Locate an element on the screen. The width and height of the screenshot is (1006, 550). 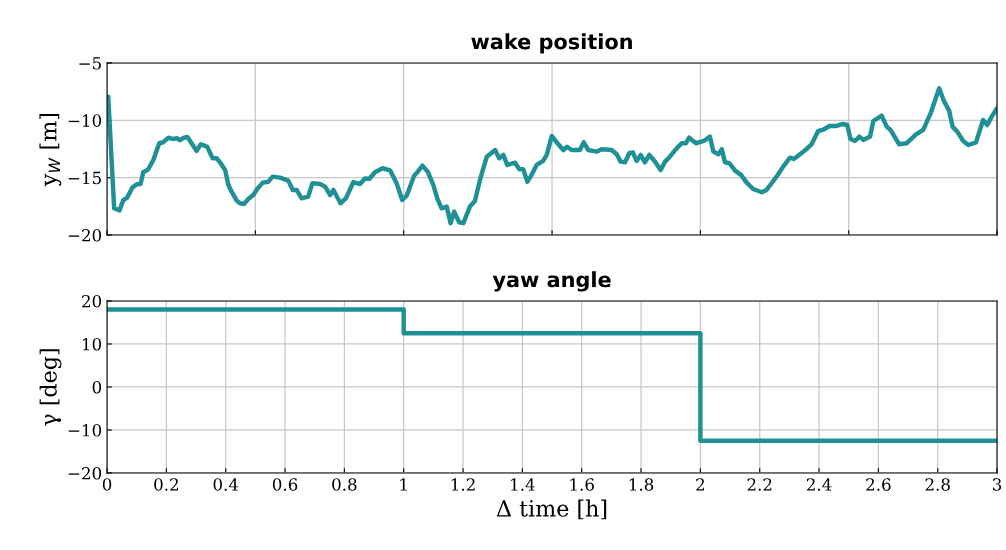
x-tick-label: 0.8 is located at coordinates (344, 484).